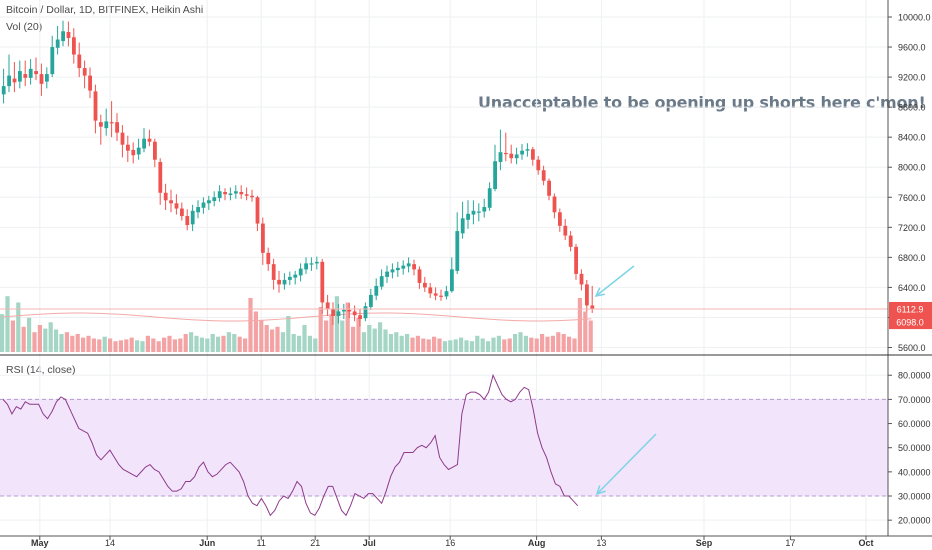 The width and height of the screenshot is (932, 550). I want to click on time-tick-label: Aug, so click(537, 543).